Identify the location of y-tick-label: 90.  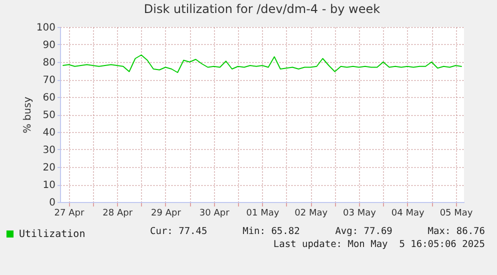
(49, 45).